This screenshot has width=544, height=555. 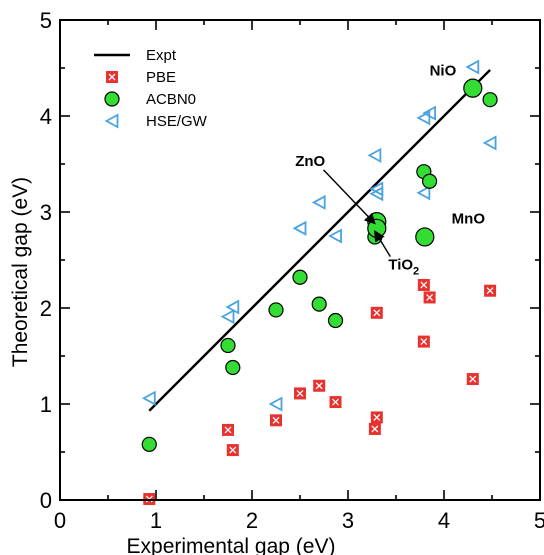 I want to click on annotation-subscript: 2, so click(x=416, y=272).